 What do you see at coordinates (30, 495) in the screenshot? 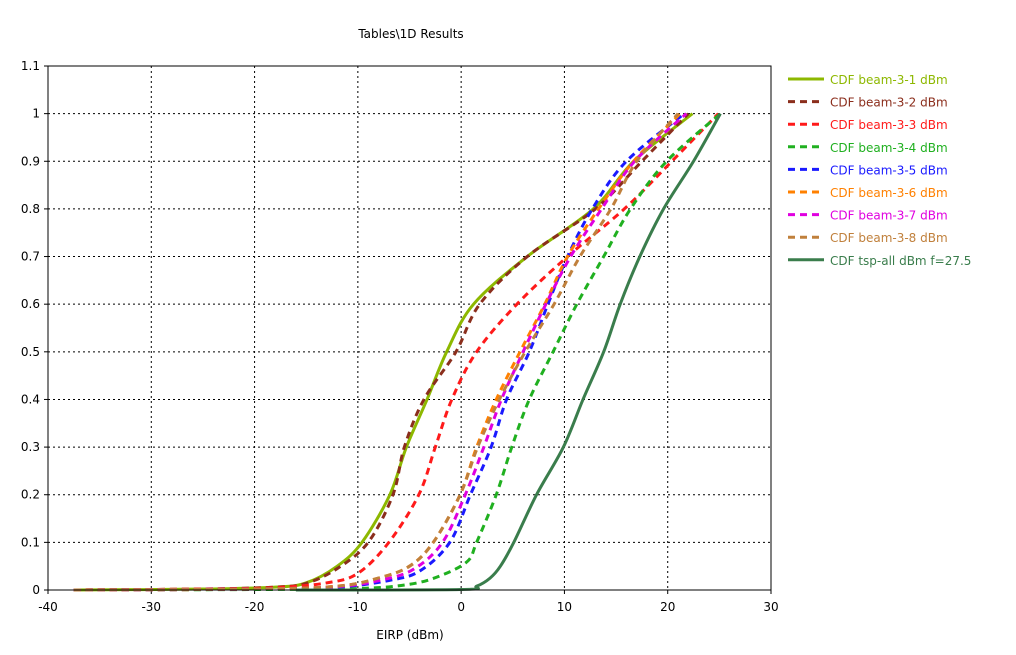
I see `y-tick-label: 0.2` at bounding box center [30, 495].